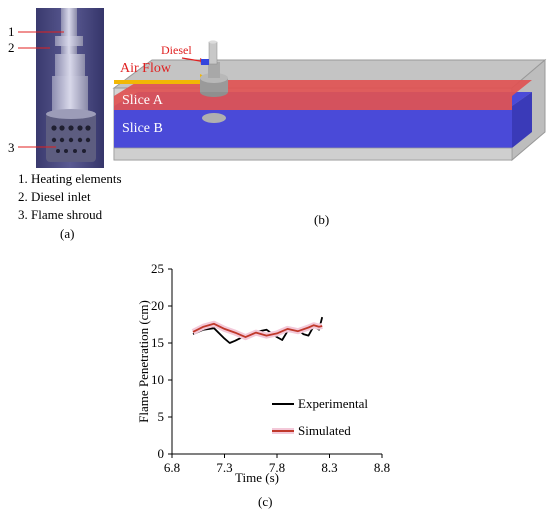  I want to click on x-tick-label: 7.8, so click(277, 467).